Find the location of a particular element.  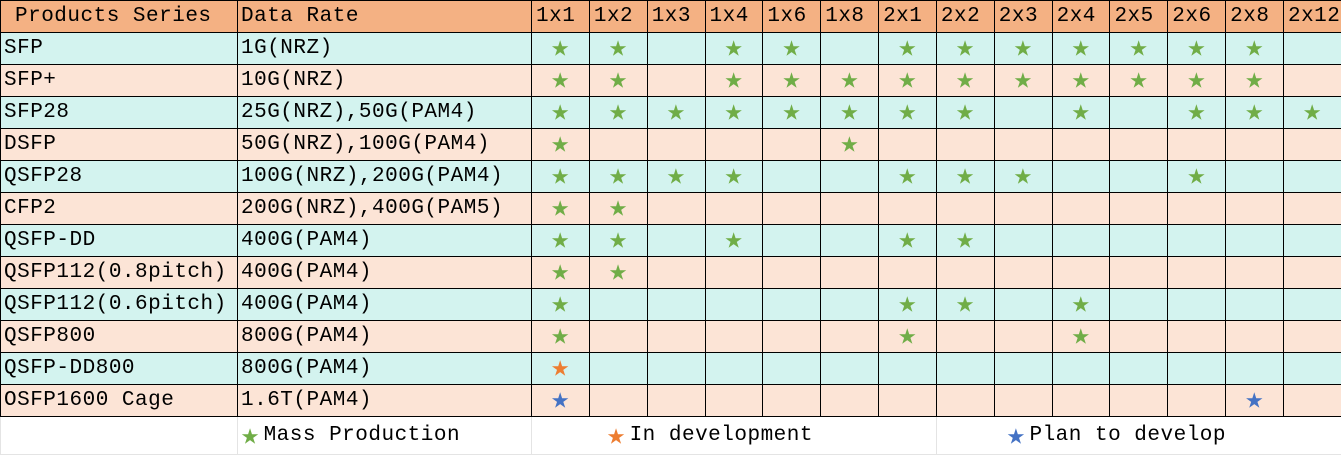

header-data-rate: Data Rate is located at coordinates (385, 17).